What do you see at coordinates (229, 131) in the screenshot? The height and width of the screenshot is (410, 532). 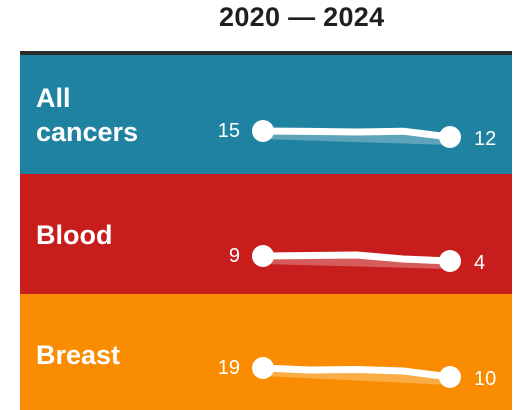 I see `start-value-label: 15` at bounding box center [229, 131].